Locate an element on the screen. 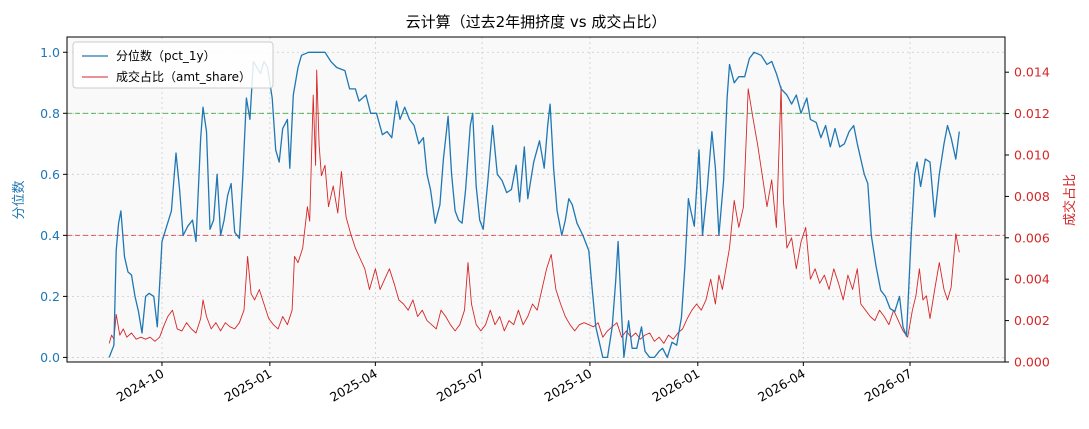 The image size is (1089, 429). y-left-tick-label: 0.4 is located at coordinates (50, 235).